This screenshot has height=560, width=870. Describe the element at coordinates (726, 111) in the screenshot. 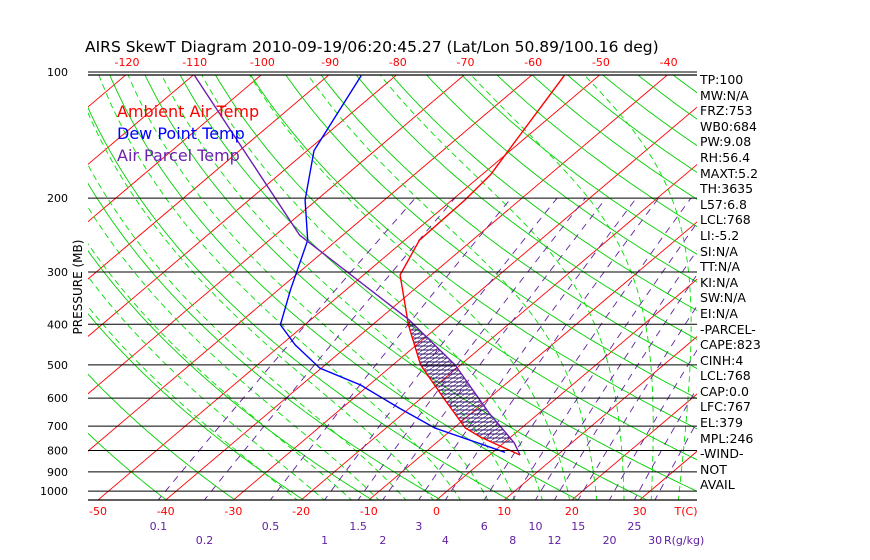

I see `index-item: FRZ:753` at that location.